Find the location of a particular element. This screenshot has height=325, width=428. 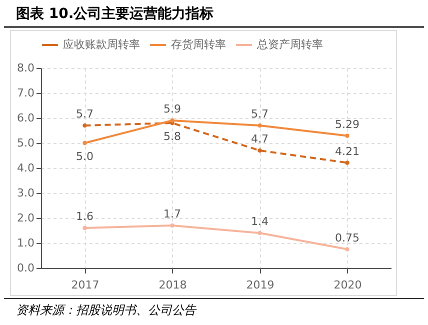

data-label: 1.6 is located at coordinates (85, 216).